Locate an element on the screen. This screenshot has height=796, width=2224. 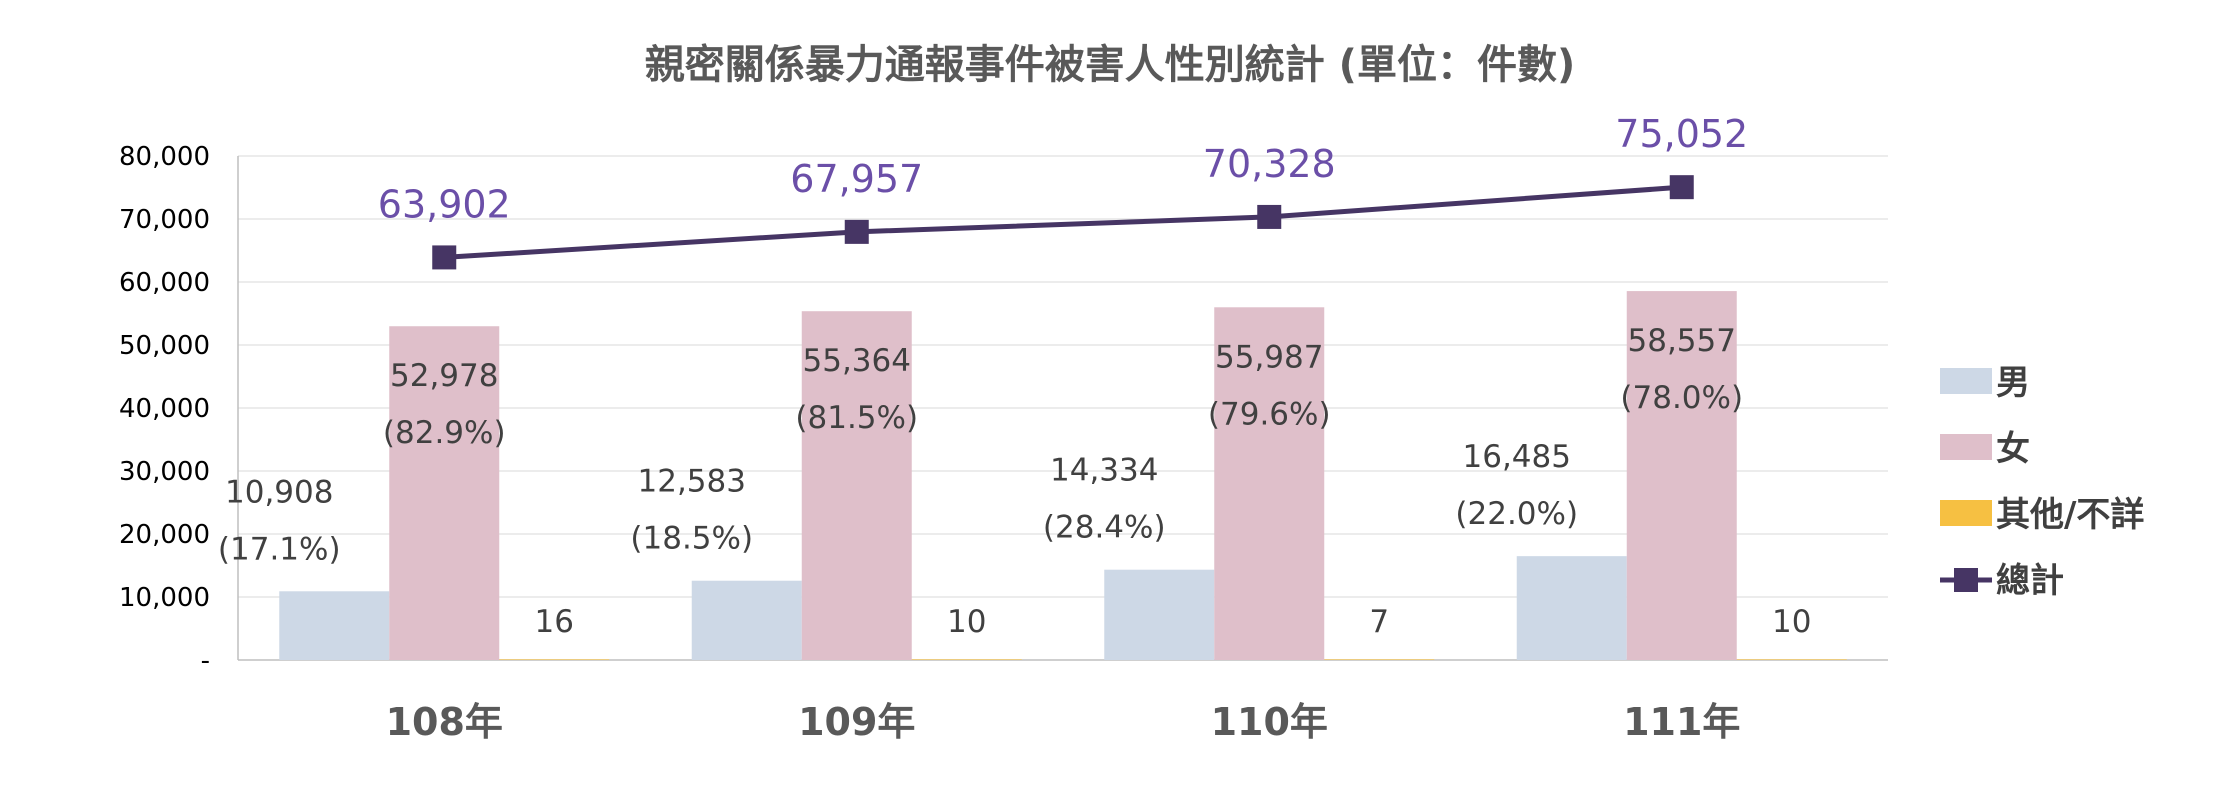
data-label-value: 12,583 is located at coordinates (692, 482).